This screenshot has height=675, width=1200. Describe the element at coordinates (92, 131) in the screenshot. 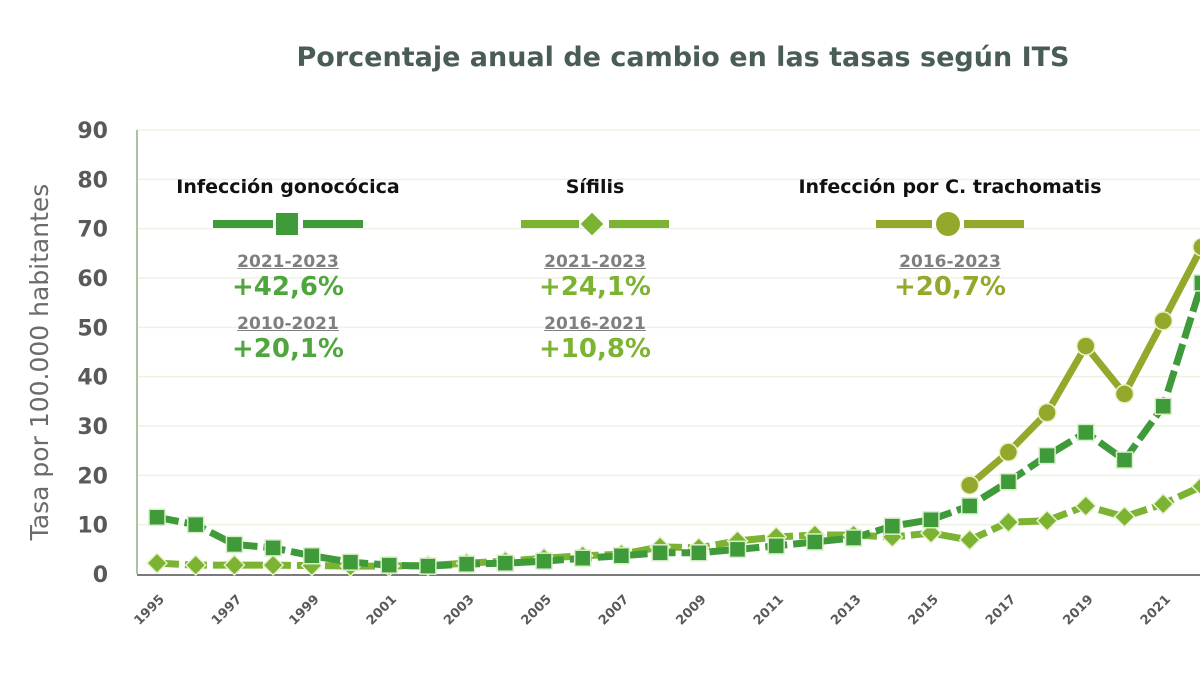

I see `y-tick-label: 90` at that location.